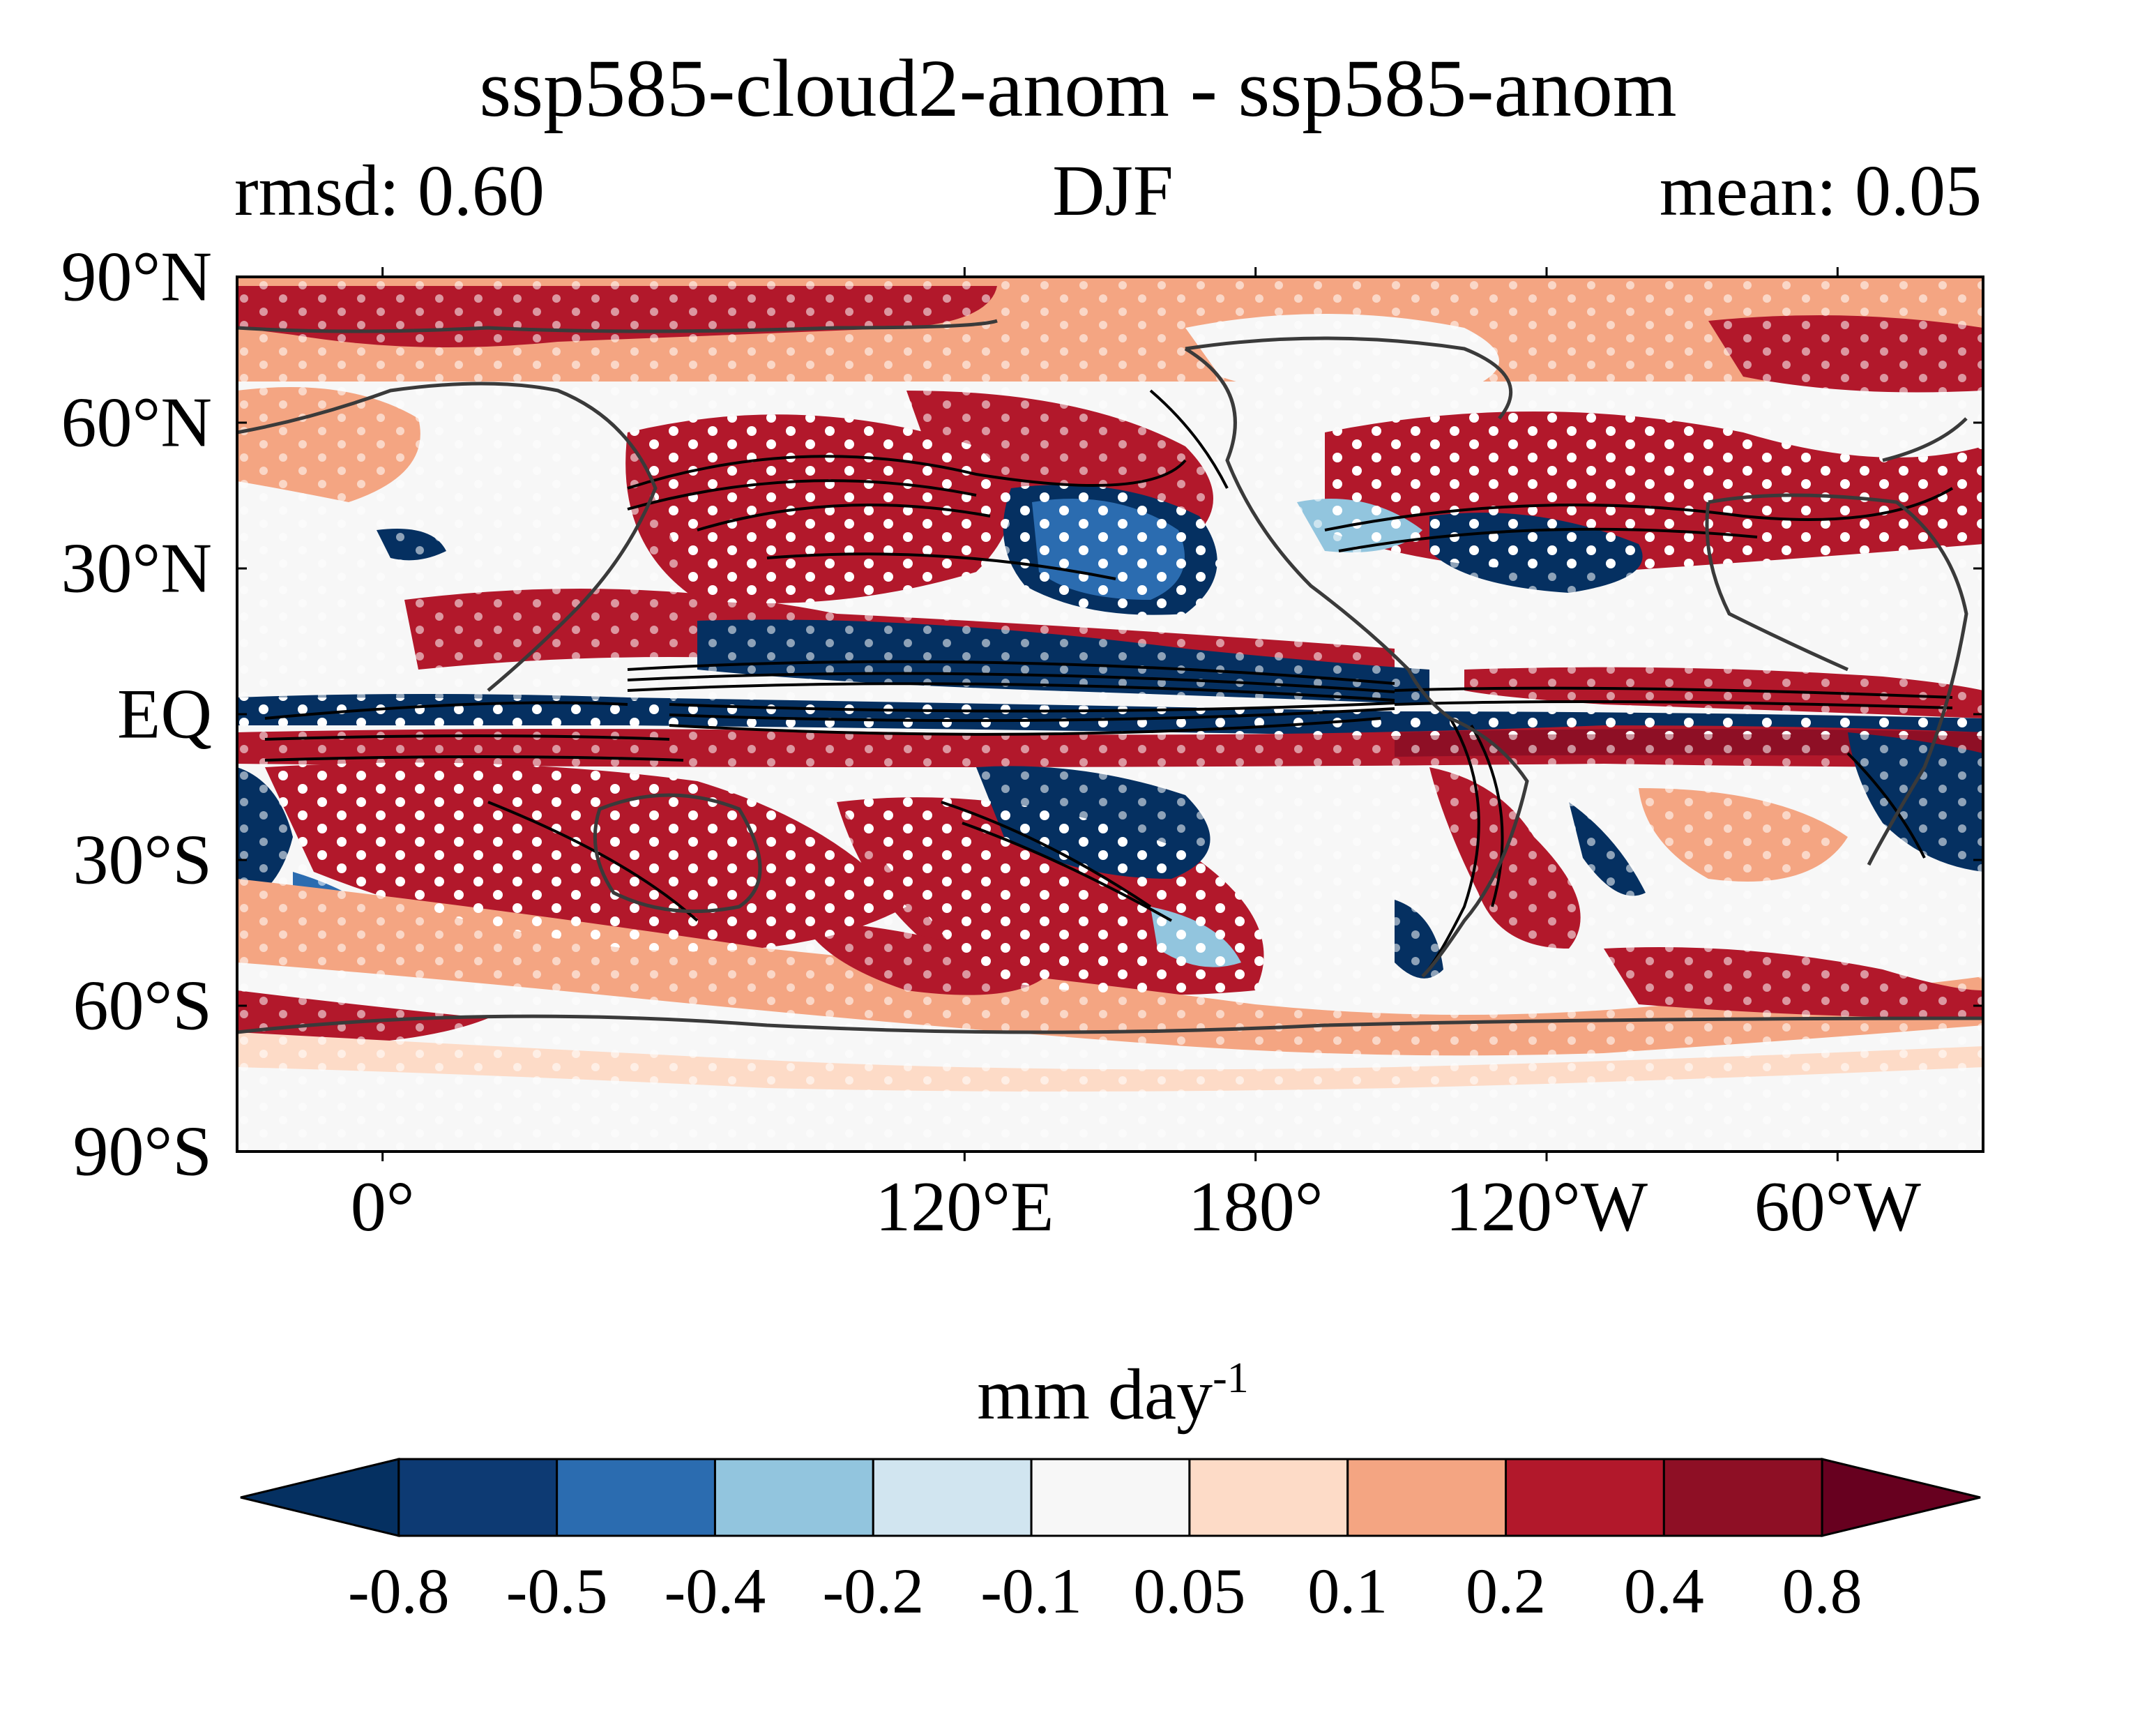  Describe the element at coordinates (1901, 1497) in the screenshot. I see `colorbar-extend-max` at that location.